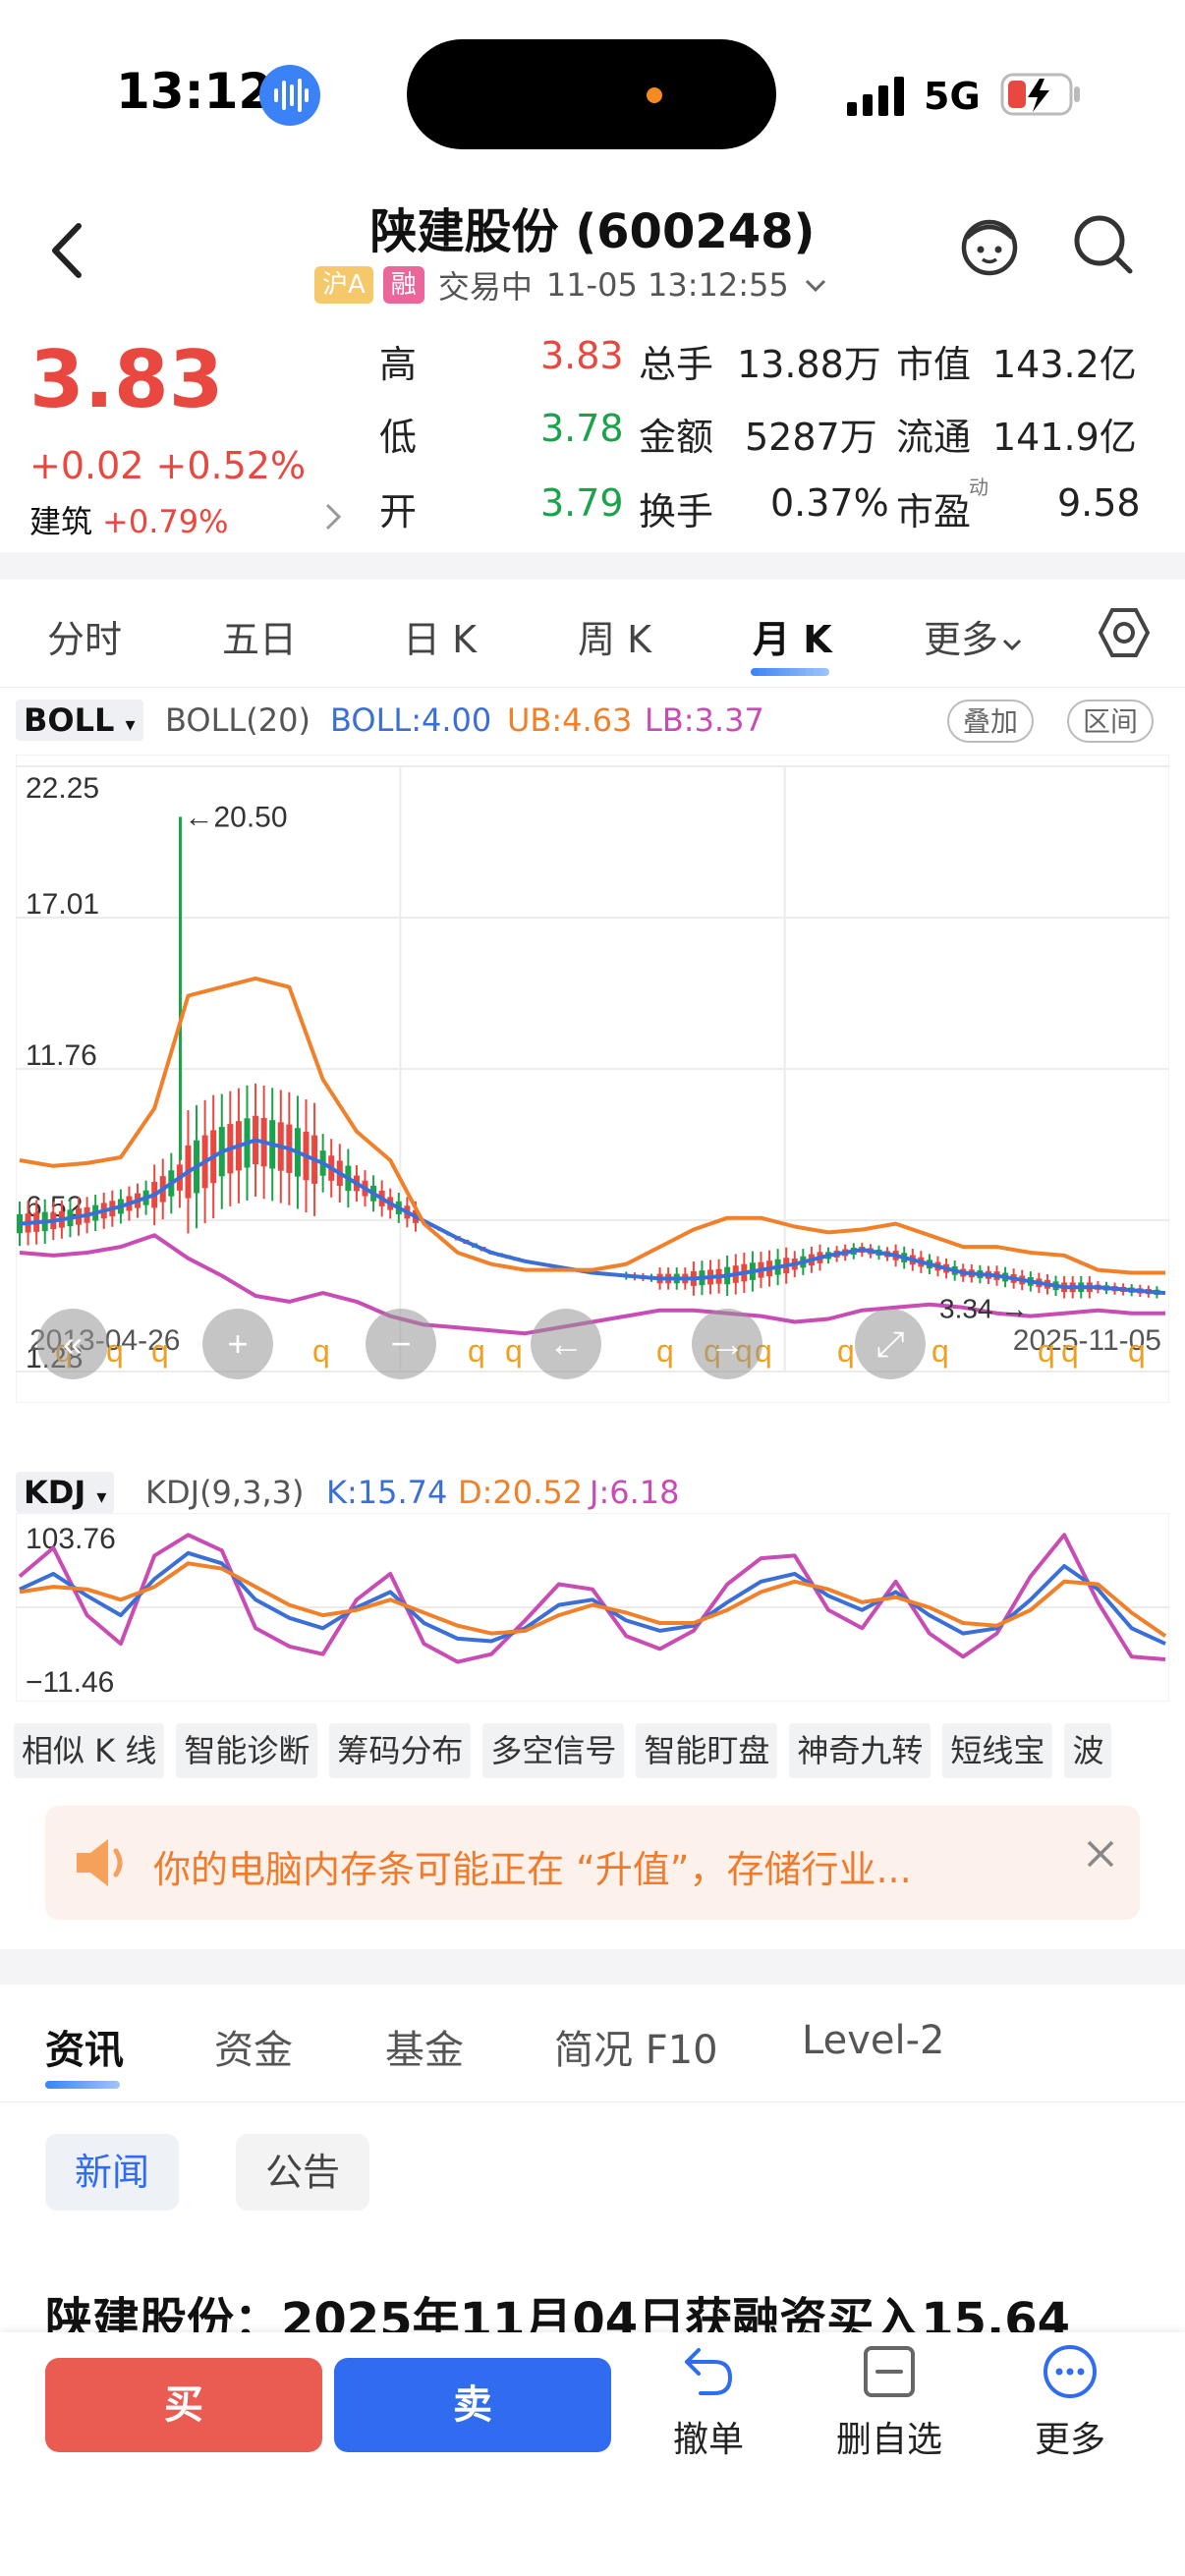 The height and width of the screenshot is (2576, 1185). I want to click on tool-chip: 智能盯盘, so click(707, 1750).